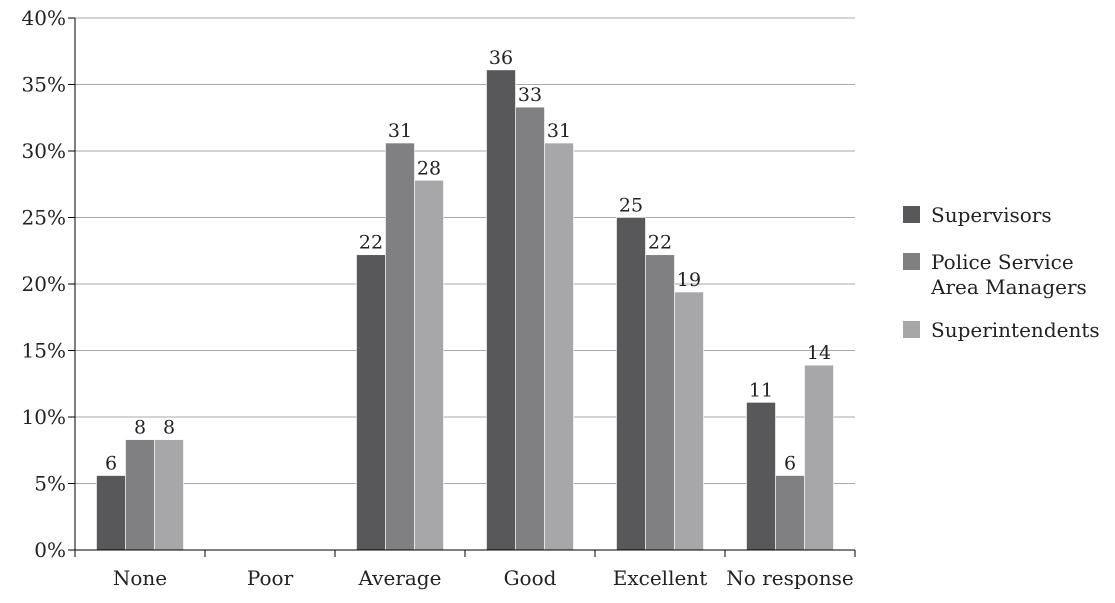 The image size is (1115, 603). Describe the element at coordinates (140, 578) in the screenshot. I see `x-tick-label: None` at that location.